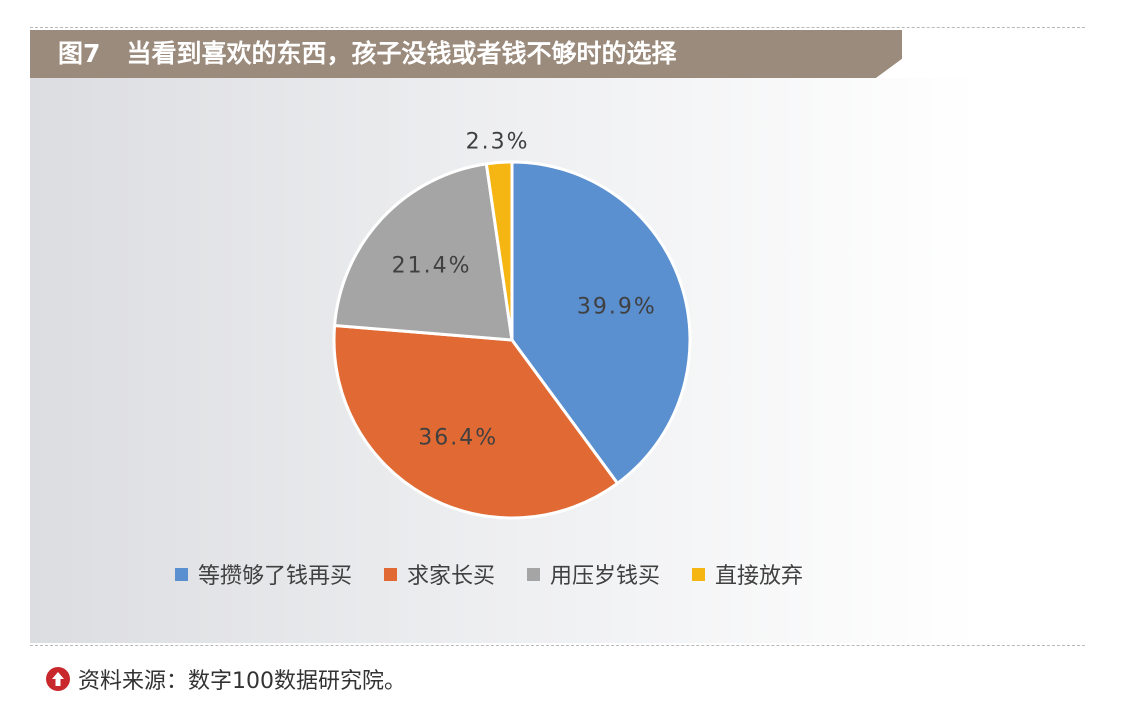 The image size is (1142, 726). What do you see at coordinates (617, 307) in the screenshot?
I see `pie-label-1: 39.9%` at bounding box center [617, 307].